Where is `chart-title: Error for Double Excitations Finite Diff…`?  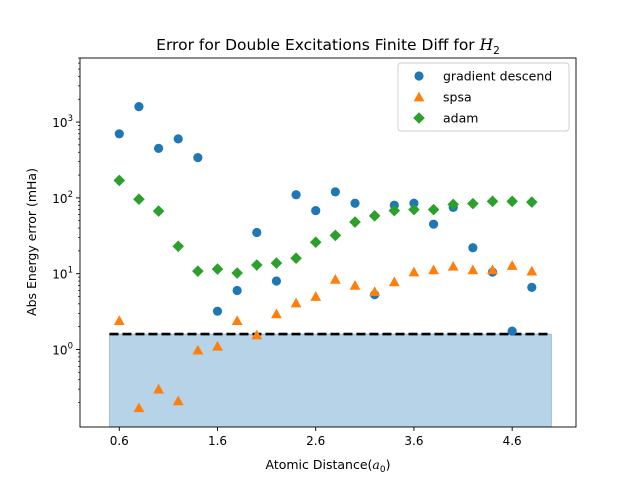 chart-title: Error for Double Excitations Finite Diff… is located at coordinates (328, 46).